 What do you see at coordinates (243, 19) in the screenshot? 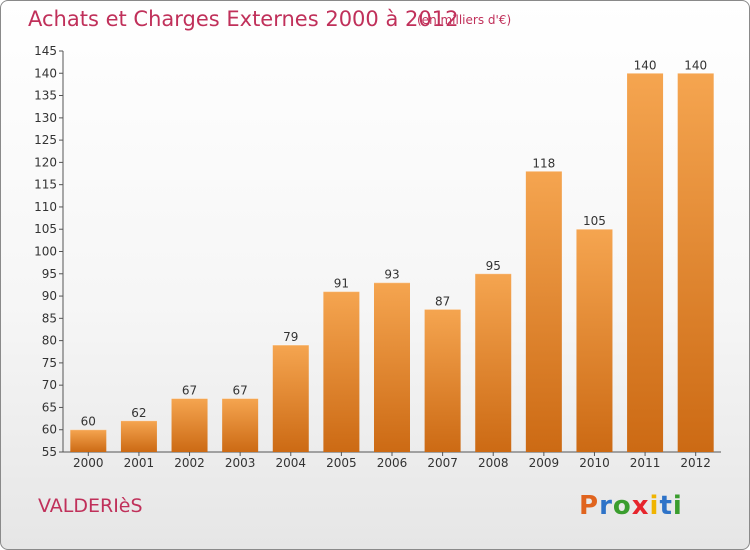
I see `chart-title: Achats et Charges Externes 2000 à 2012` at bounding box center [243, 19].